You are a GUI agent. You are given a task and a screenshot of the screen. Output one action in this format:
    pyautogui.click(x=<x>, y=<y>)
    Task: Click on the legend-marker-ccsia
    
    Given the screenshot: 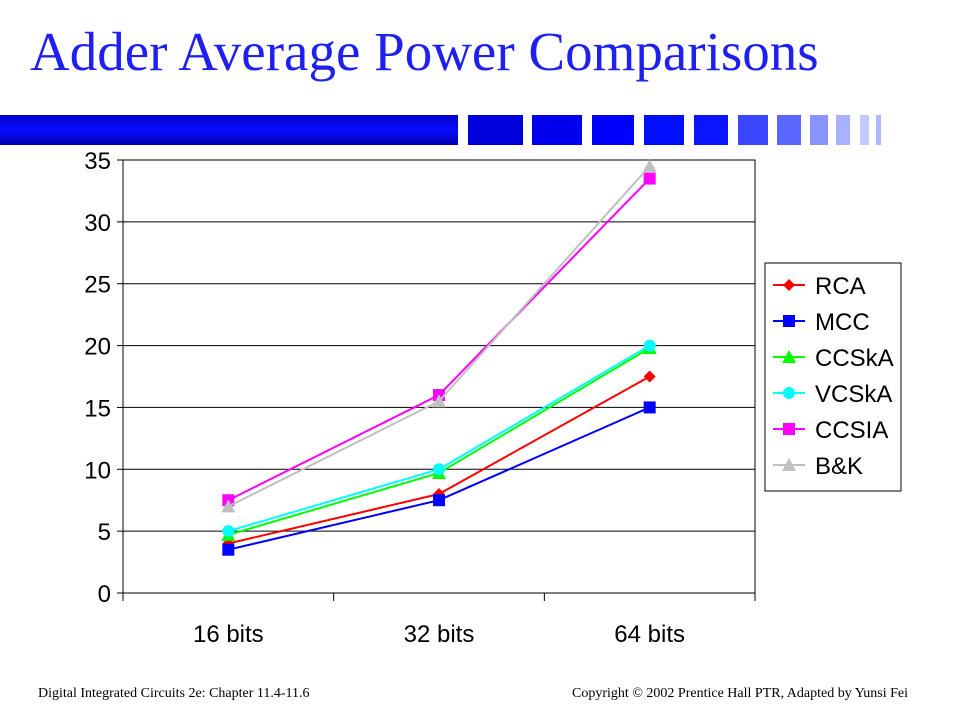 What is the action you would take?
    pyautogui.click(x=789, y=429)
    